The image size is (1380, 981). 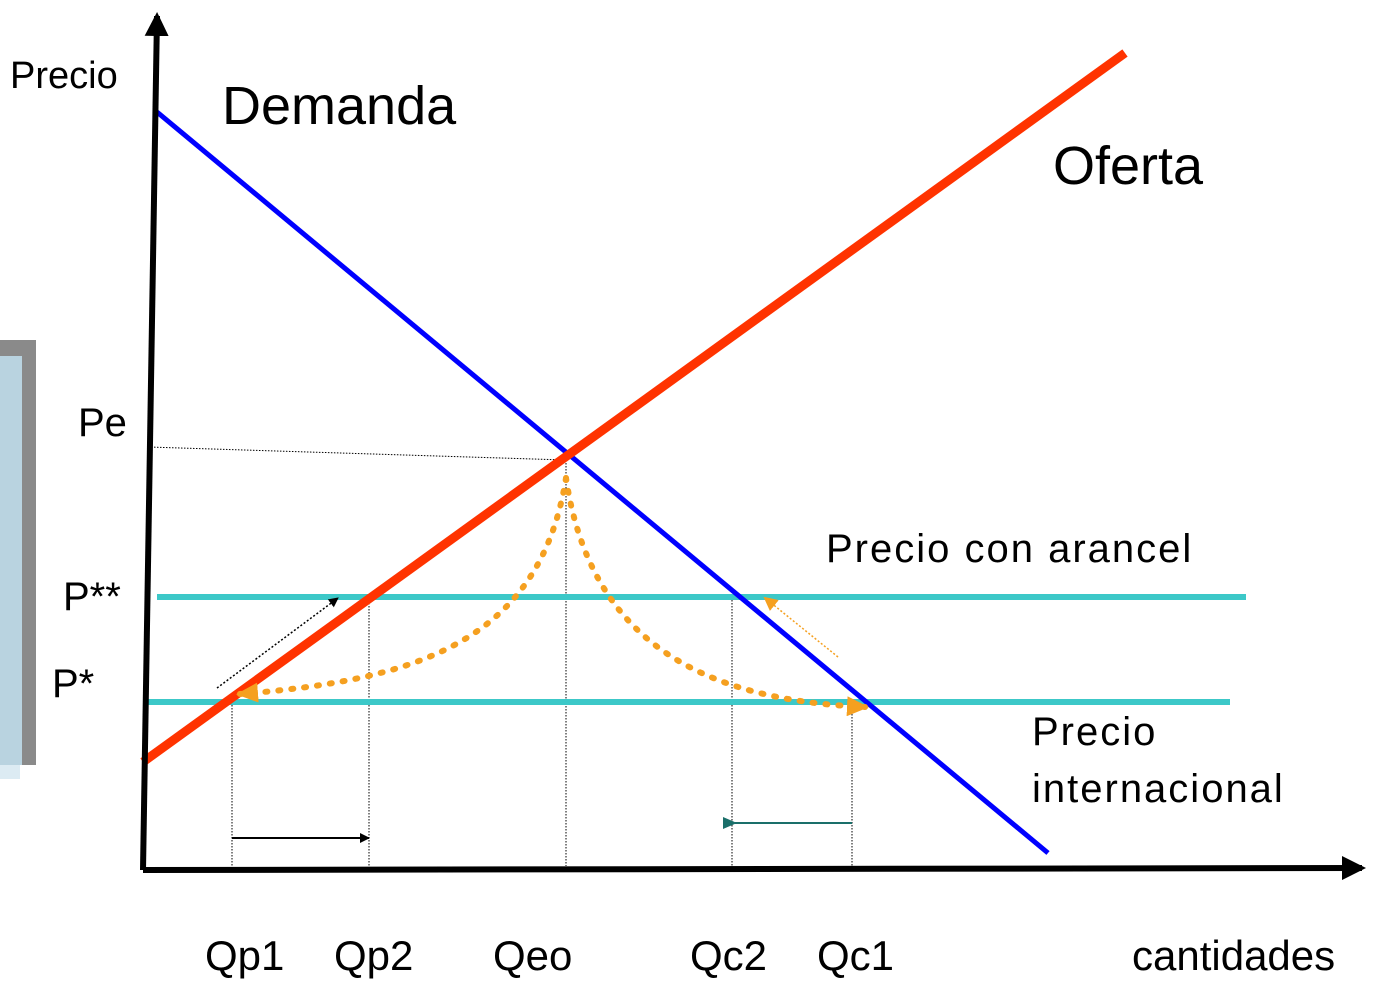 What do you see at coordinates (92, 597) in the screenshot?
I see `price-label: P**` at bounding box center [92, 597].